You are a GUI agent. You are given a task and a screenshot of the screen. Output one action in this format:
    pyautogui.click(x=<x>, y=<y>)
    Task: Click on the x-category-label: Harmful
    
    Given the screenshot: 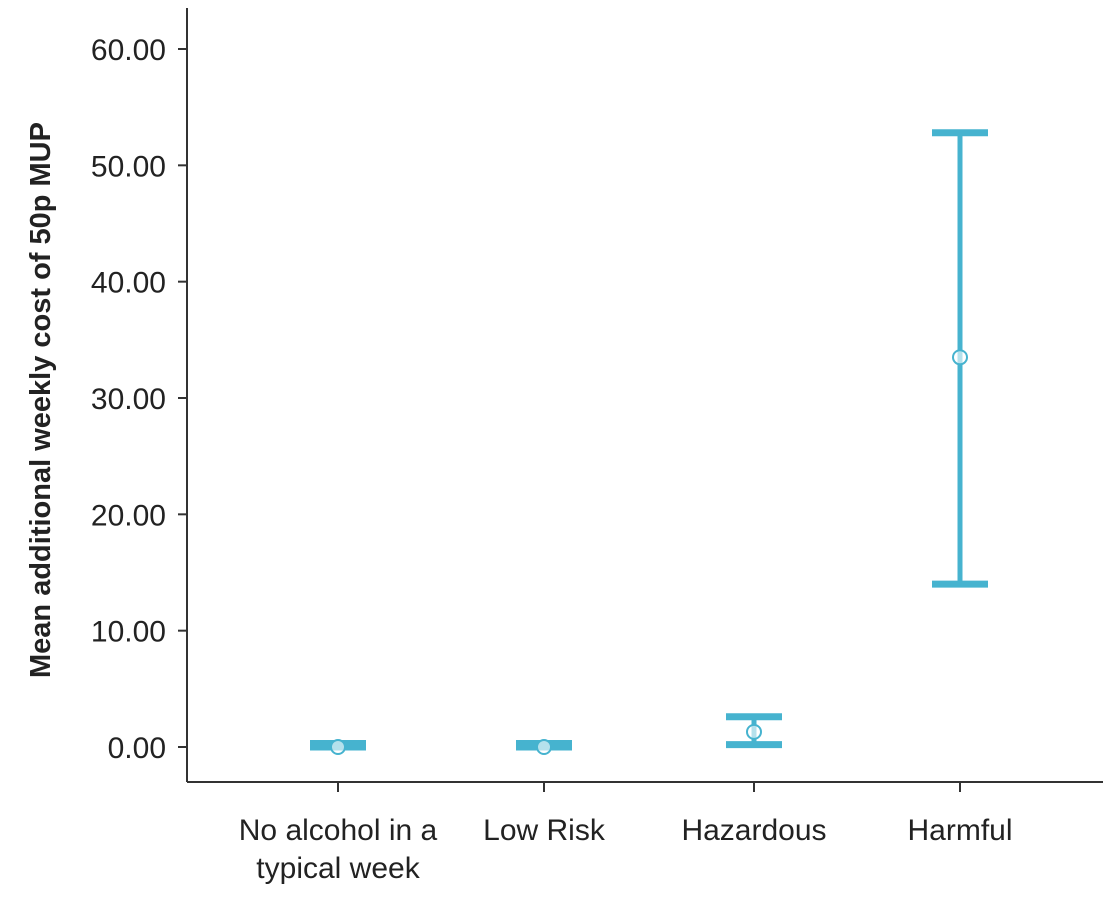 What is the action you would take?
    pyautogui.click(x=959, y=830)
    